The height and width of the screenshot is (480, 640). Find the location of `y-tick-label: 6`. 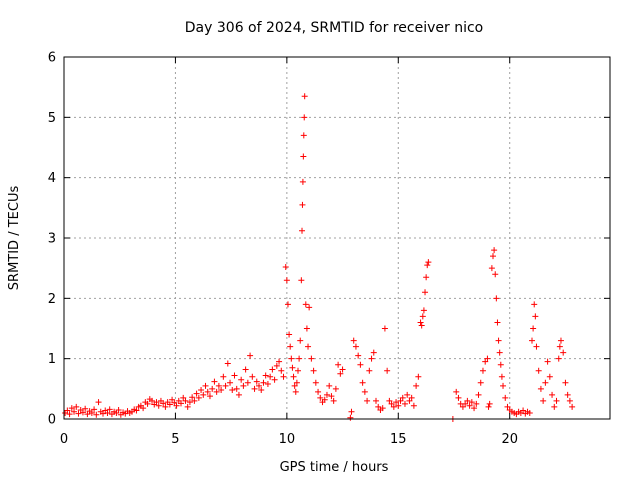

y-tick-label: 6 is located at coordinates (52, 58).